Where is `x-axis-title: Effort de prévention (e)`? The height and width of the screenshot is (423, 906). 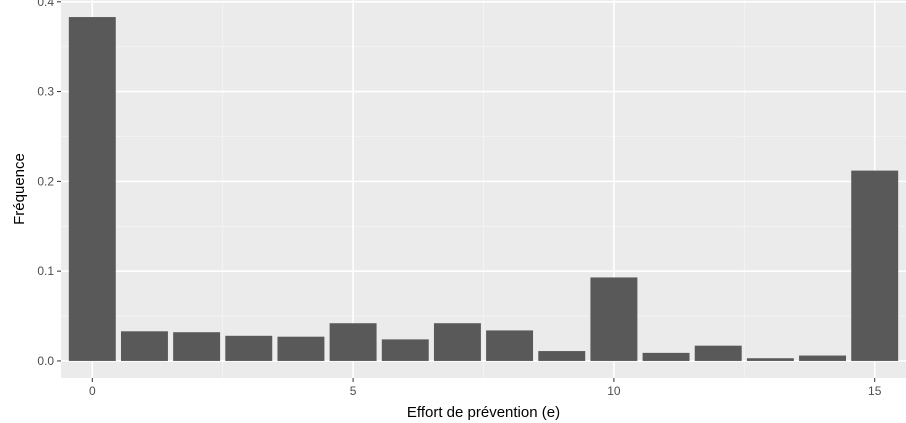
x-axis-title: Effort de prévention (e) is located at coordinates (483, 412).